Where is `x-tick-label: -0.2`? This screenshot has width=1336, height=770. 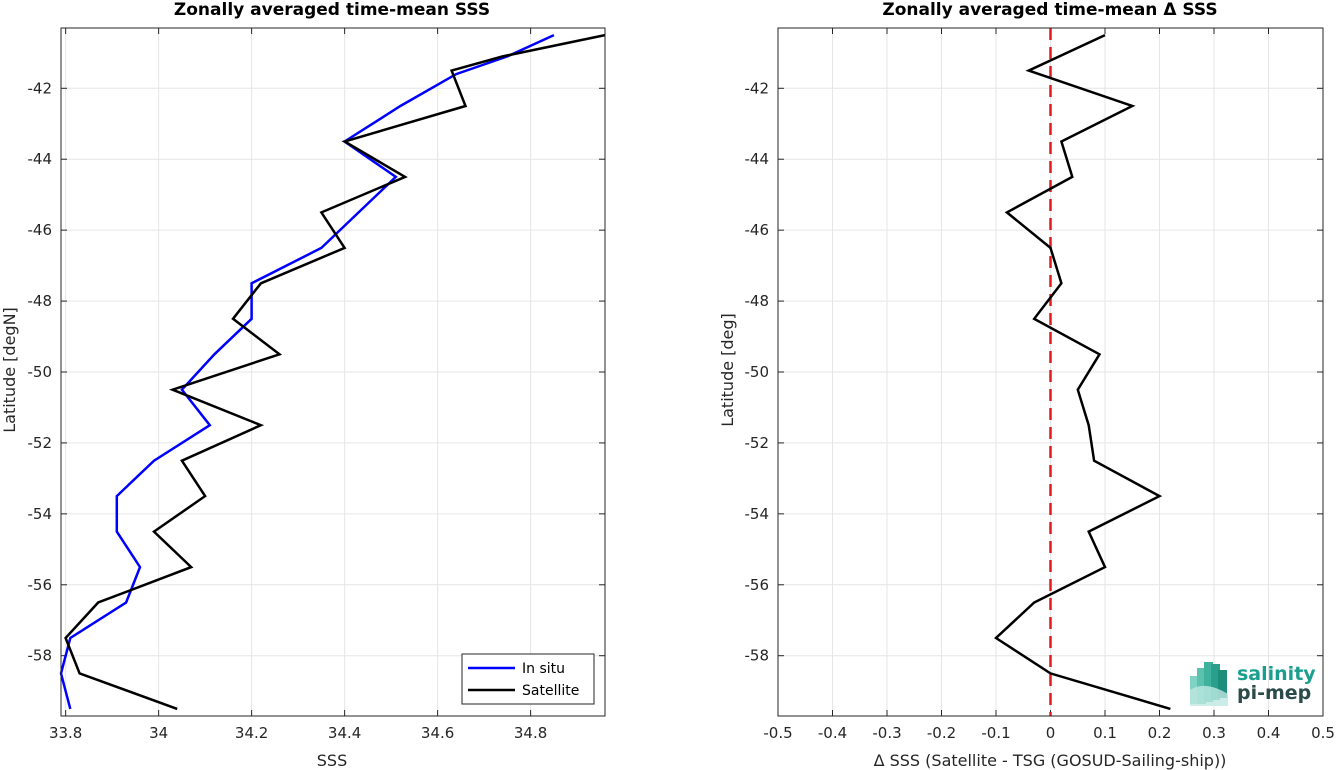
x-tick-label: -0.2 is located at coordinates (941, 733).